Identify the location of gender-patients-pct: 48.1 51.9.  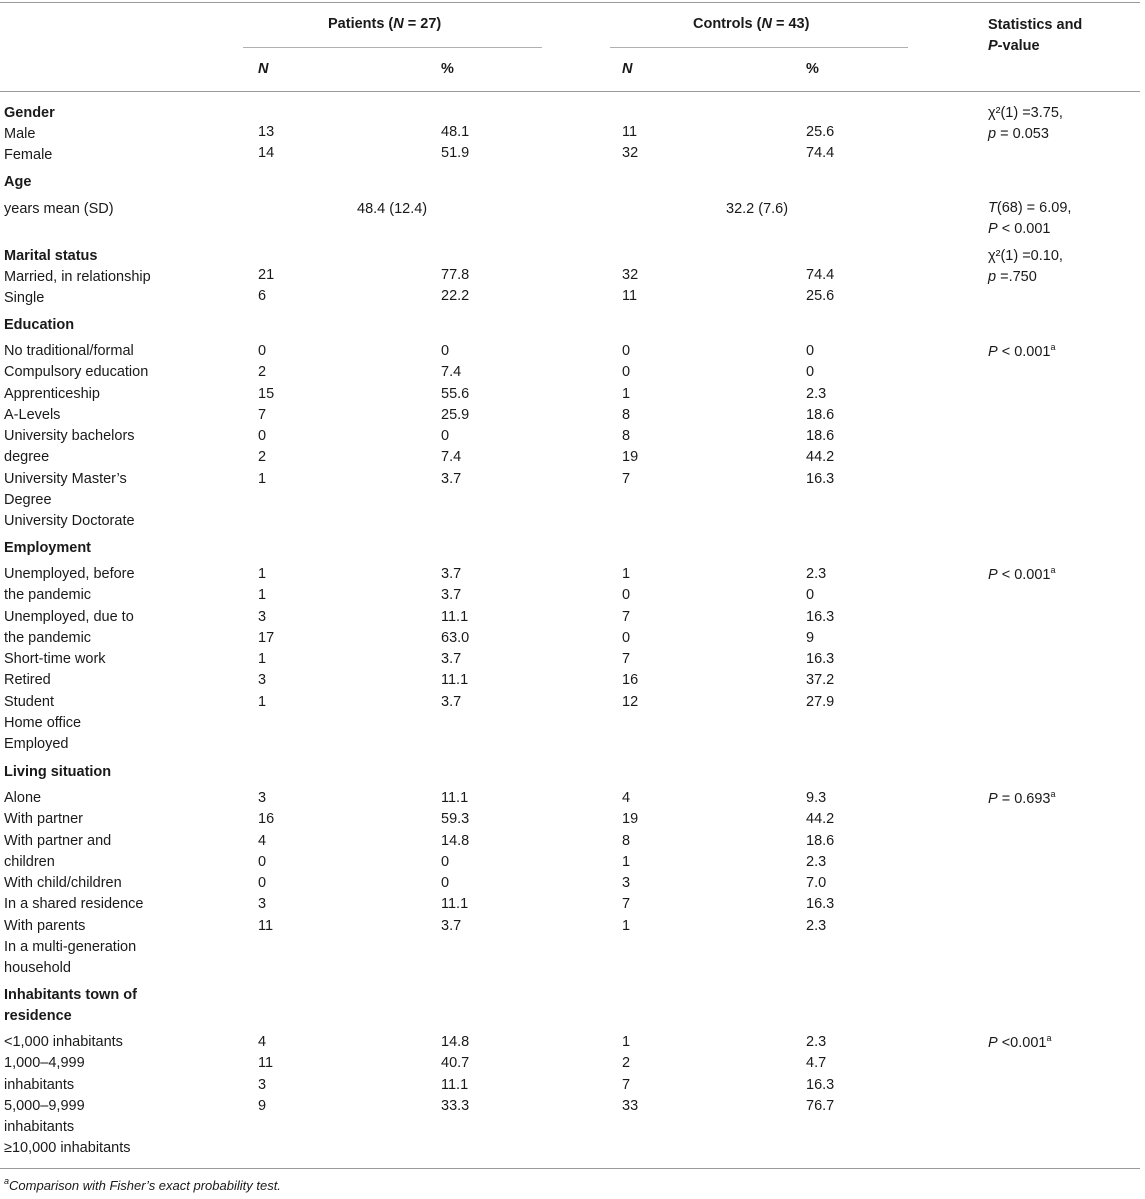
(455, 143).